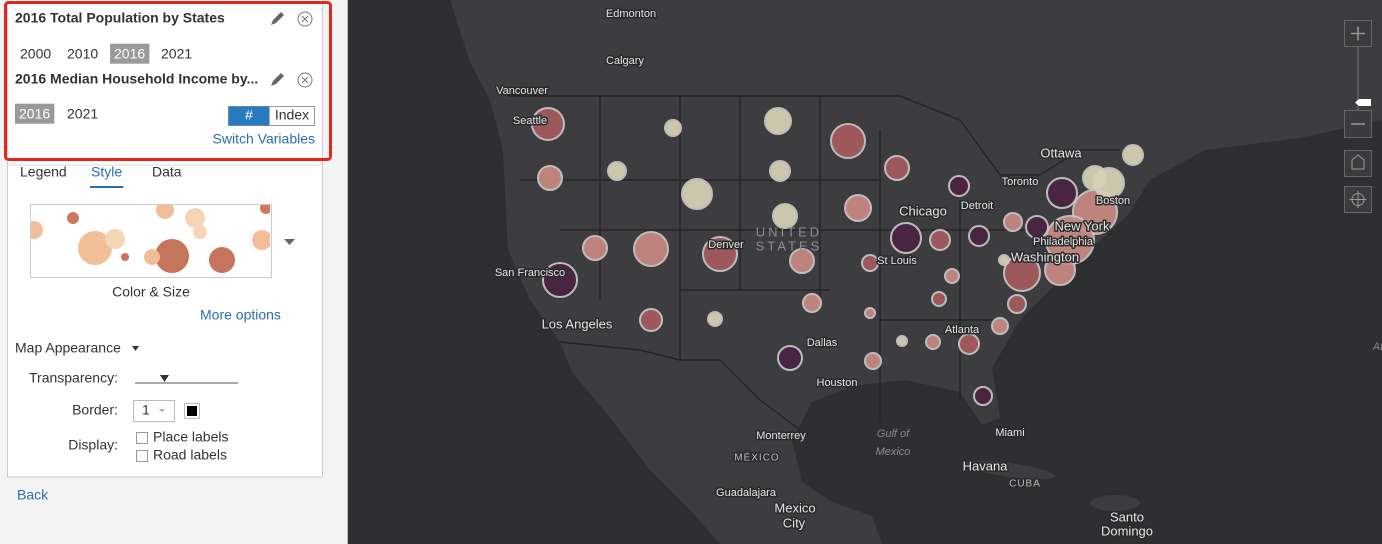 Image resolution: width=1382 pixels, height=544 pixels. I want to click on place-label: New York, so click(1082, 225).